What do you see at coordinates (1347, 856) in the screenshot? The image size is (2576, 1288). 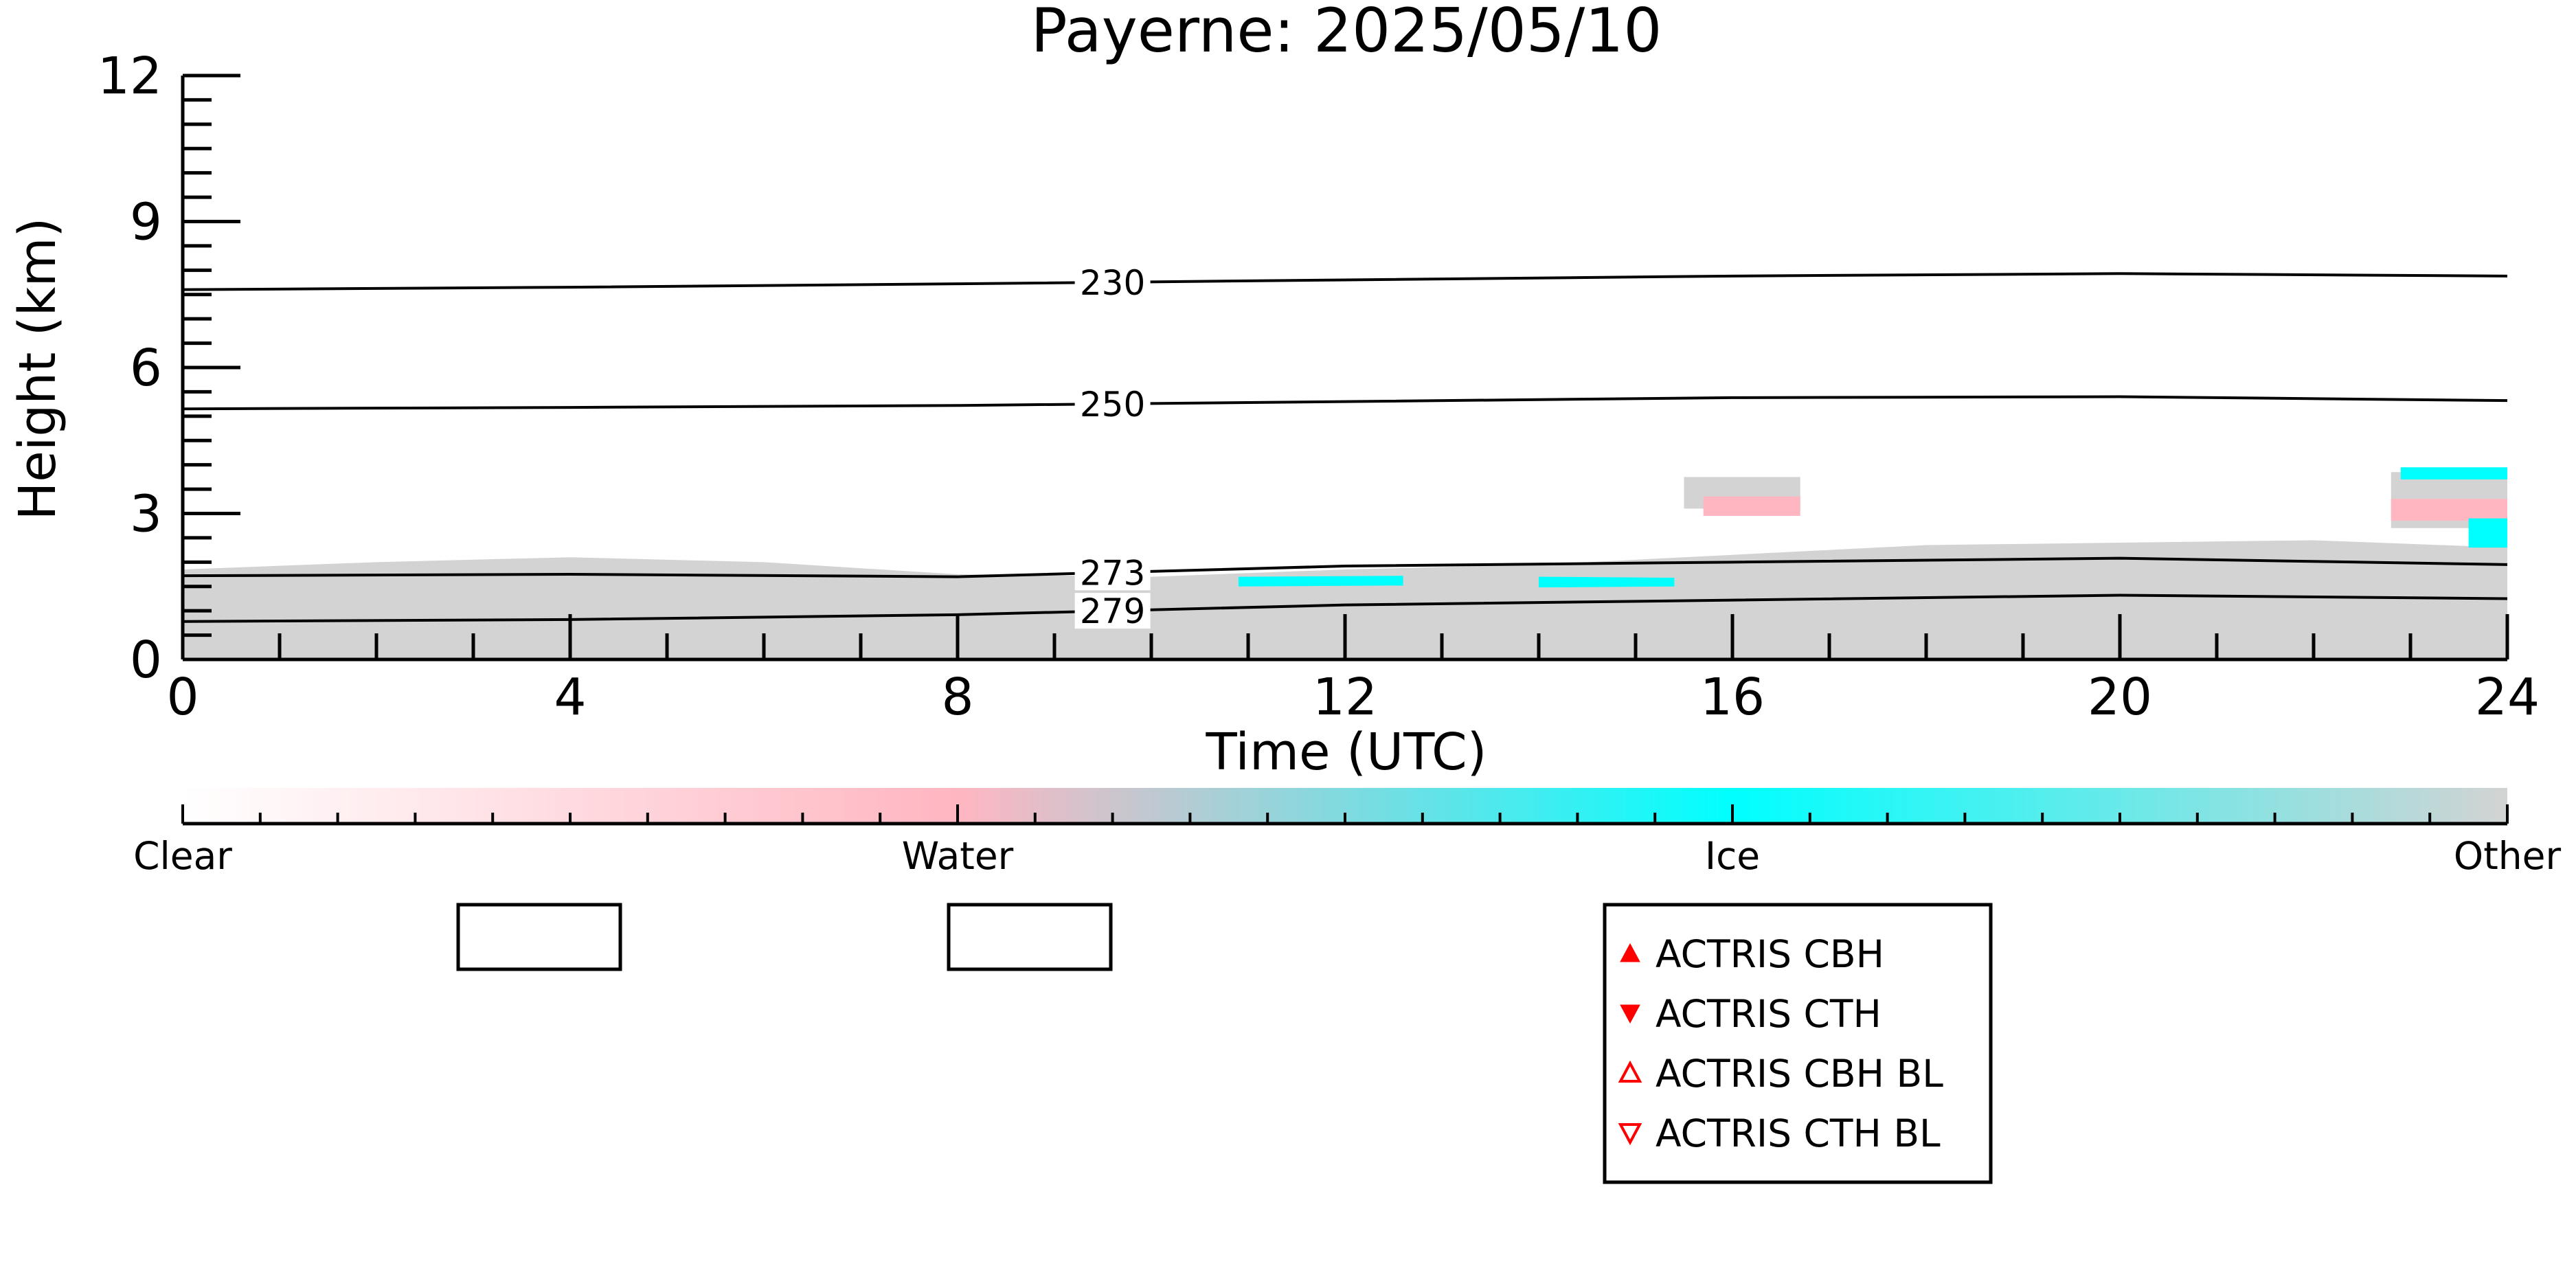 I see `colorbar-labels: Clear Water Ice Other` at bounding box center [1347, 856].